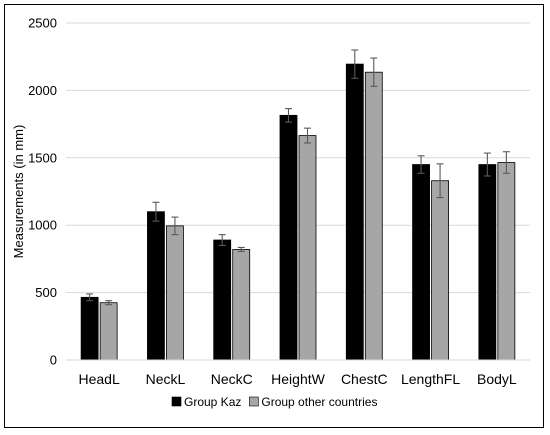 This screenshot has height=435, width=550. What do you see at coordinates (319, 402) in the screenshot?
I see `legend-label: Group other countries` at bounding box center [319, 402].